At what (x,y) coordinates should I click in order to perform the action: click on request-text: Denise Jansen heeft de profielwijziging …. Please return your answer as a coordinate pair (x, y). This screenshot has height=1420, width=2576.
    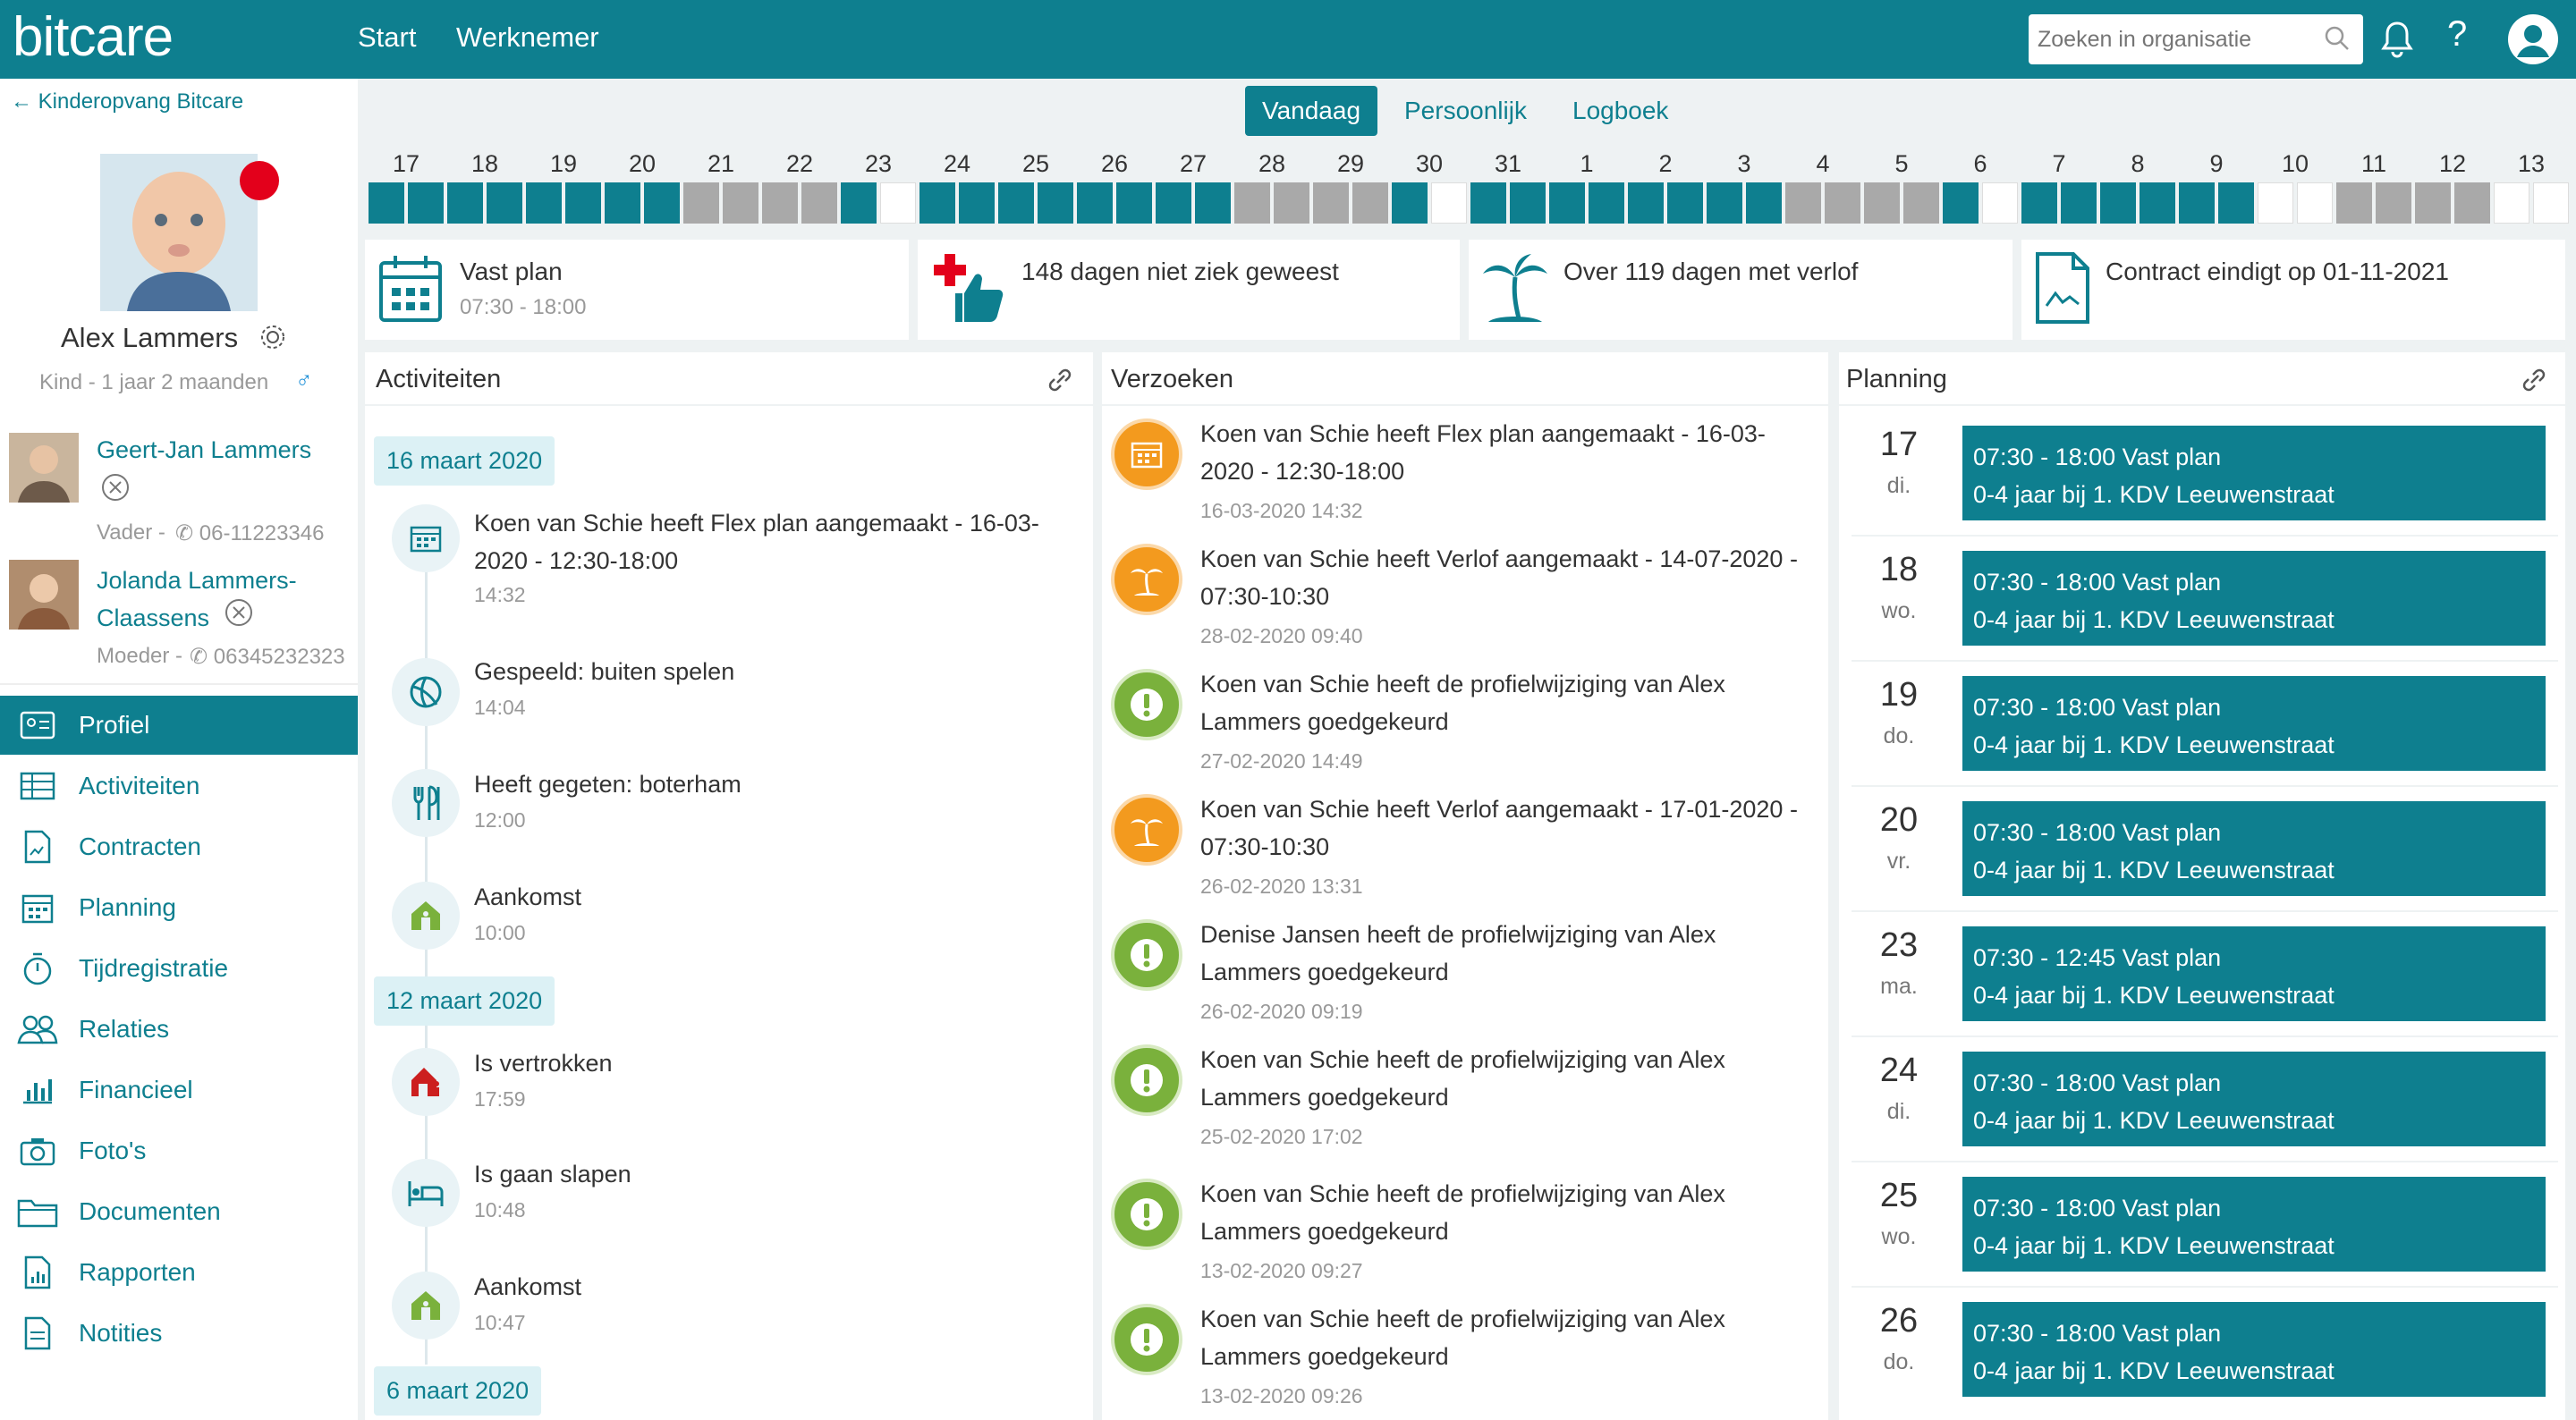
    Looking at the image, I should click on (1522, 953).